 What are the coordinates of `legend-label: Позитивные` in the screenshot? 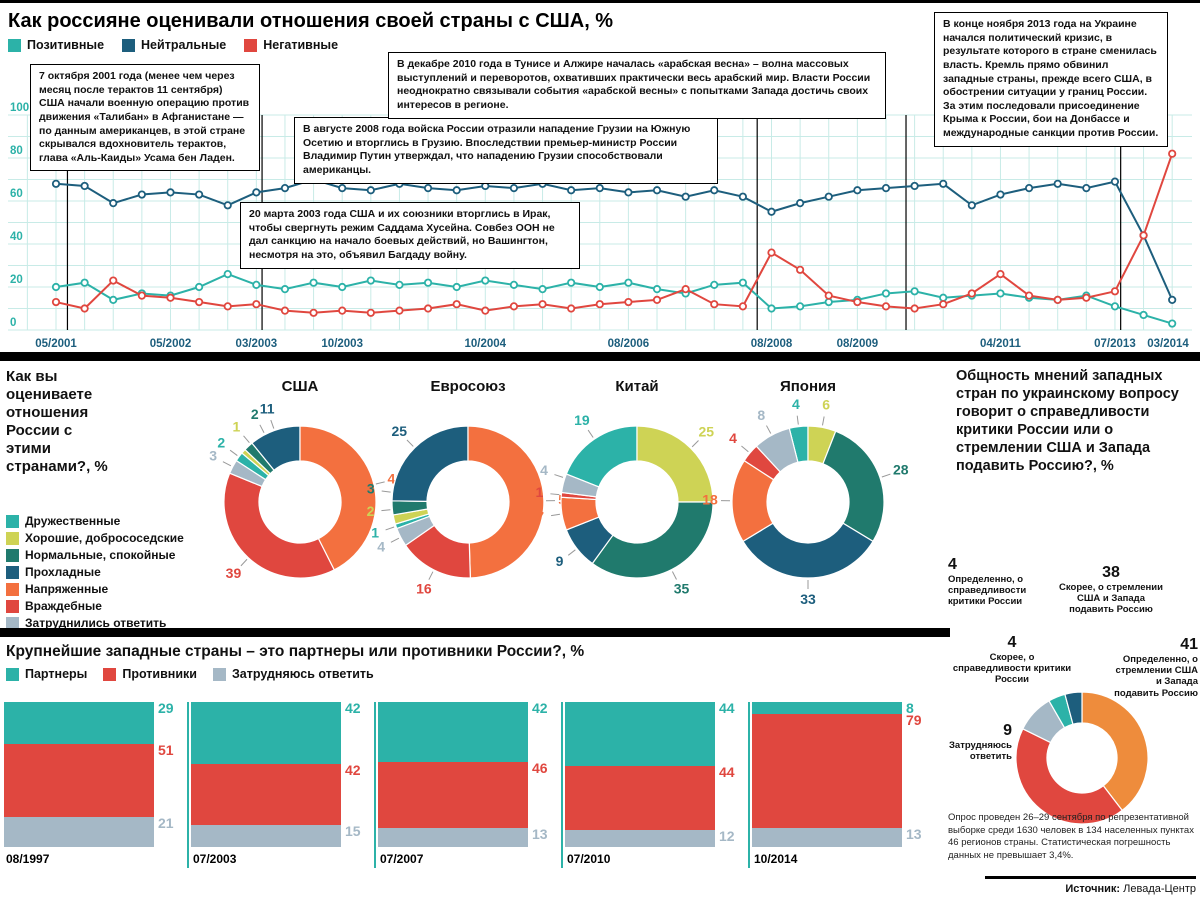 It's located at (66, 45).